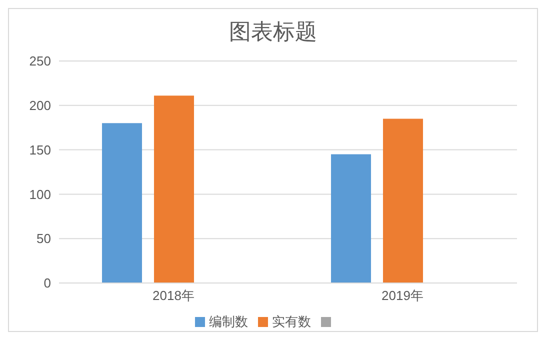 This screenshot has width=546, height=339. I want to click on y-tick-label: 150, so click(40, 150).